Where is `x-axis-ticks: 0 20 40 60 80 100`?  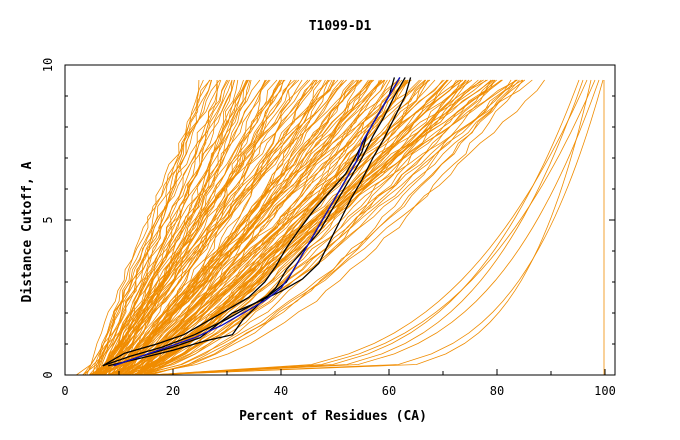
x-axis-ticks: 0 20 40 60 80 100 is located at coordinates (338, 383).